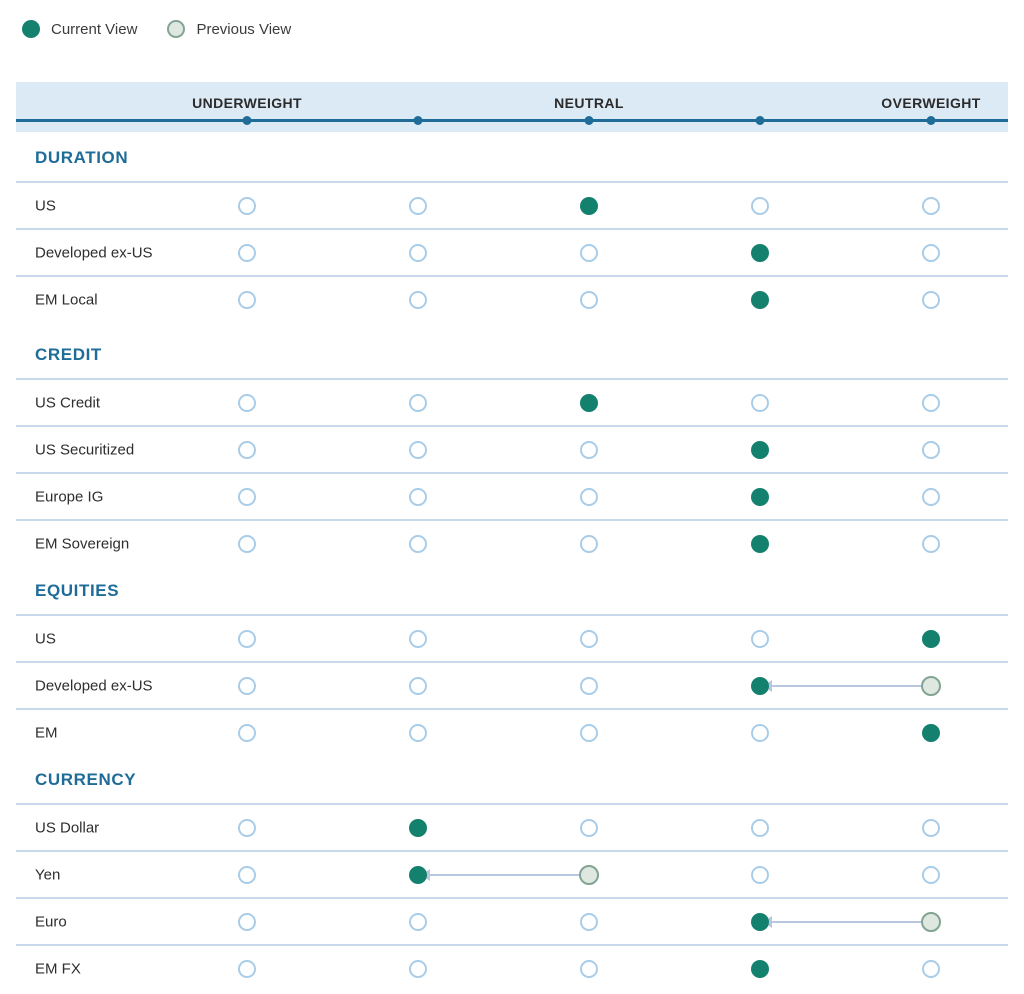  I want to click on previous-view-dot-icon, so click(176, 29).